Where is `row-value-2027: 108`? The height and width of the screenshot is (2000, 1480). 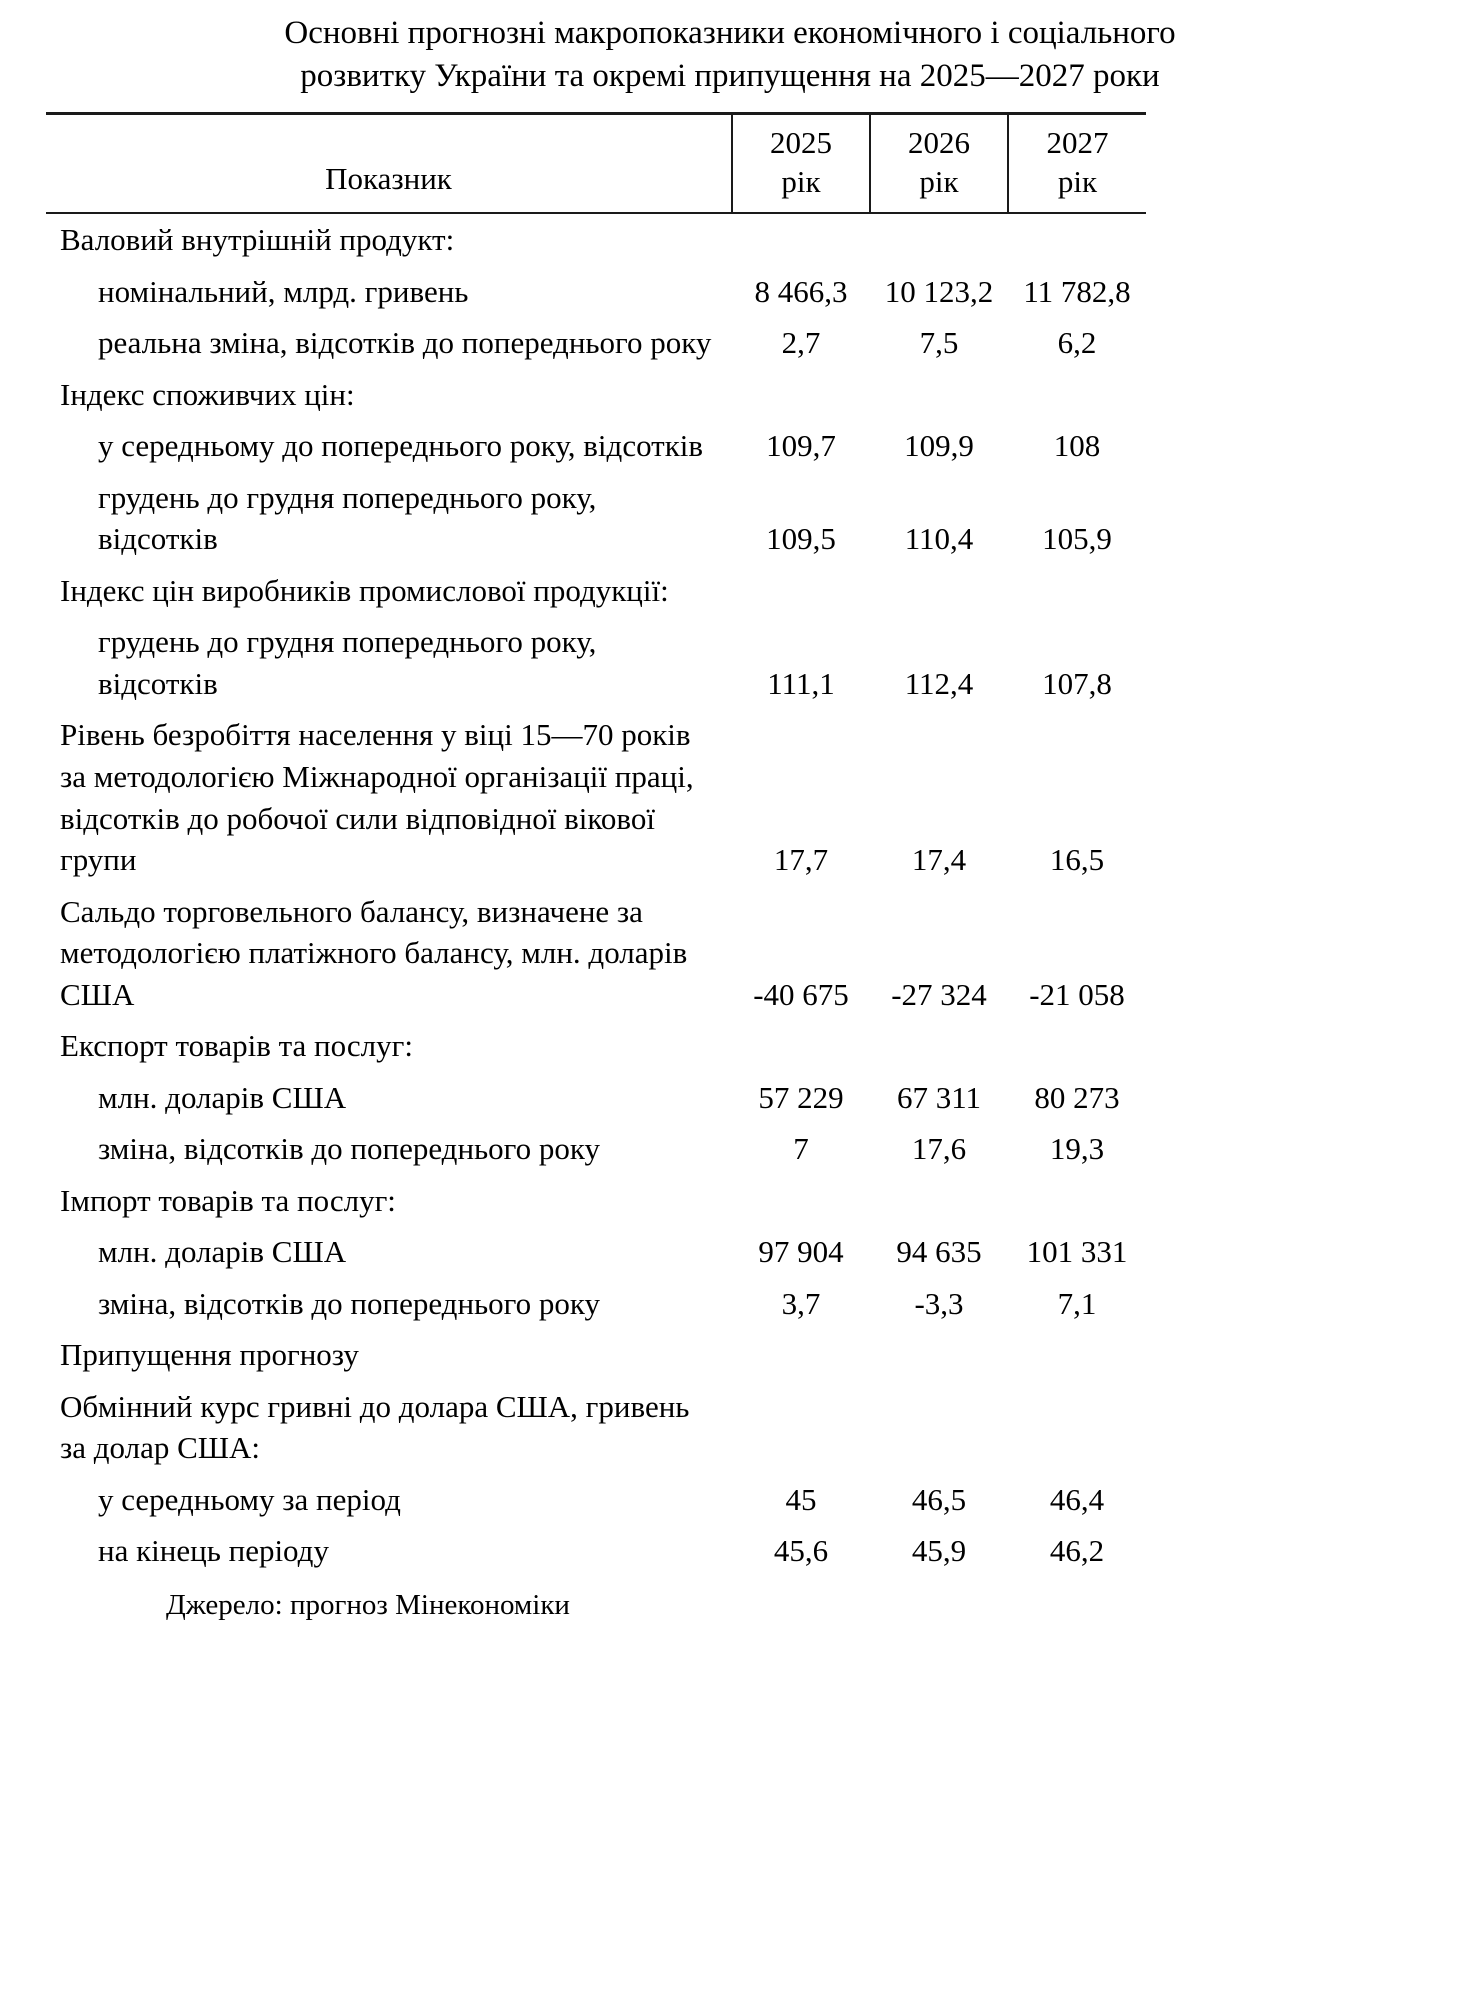 row-value-2027: 108 is located at coordinates (1077, 446).